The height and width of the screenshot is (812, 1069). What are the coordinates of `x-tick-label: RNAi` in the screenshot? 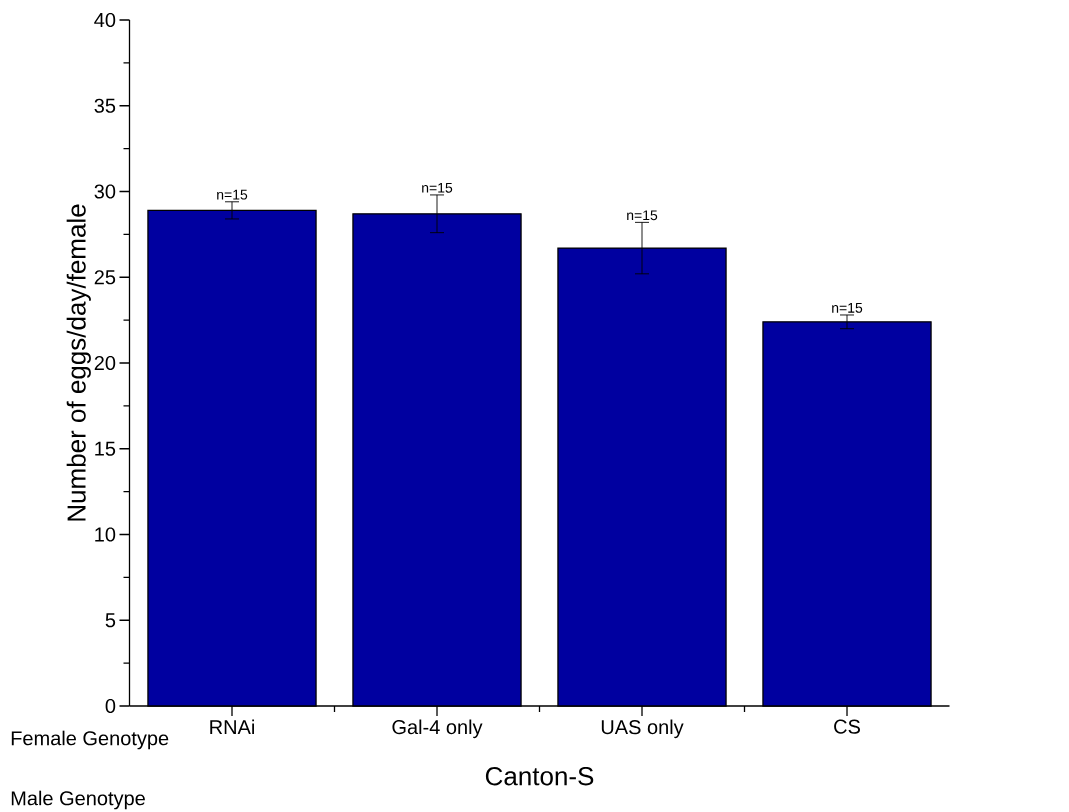 It's located at (232, 727).